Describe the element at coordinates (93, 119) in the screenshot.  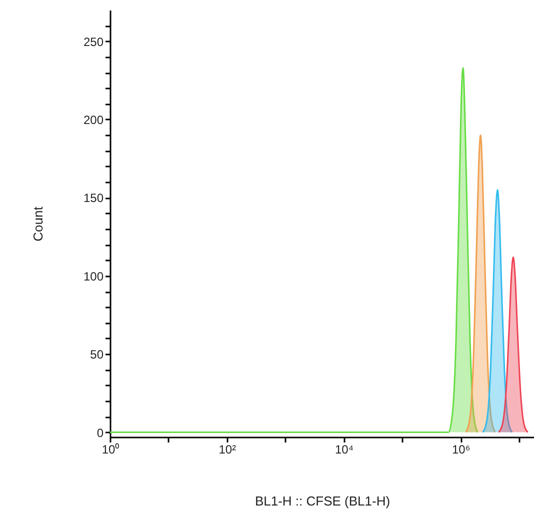
I see `y-tick-label: 200` at that location.